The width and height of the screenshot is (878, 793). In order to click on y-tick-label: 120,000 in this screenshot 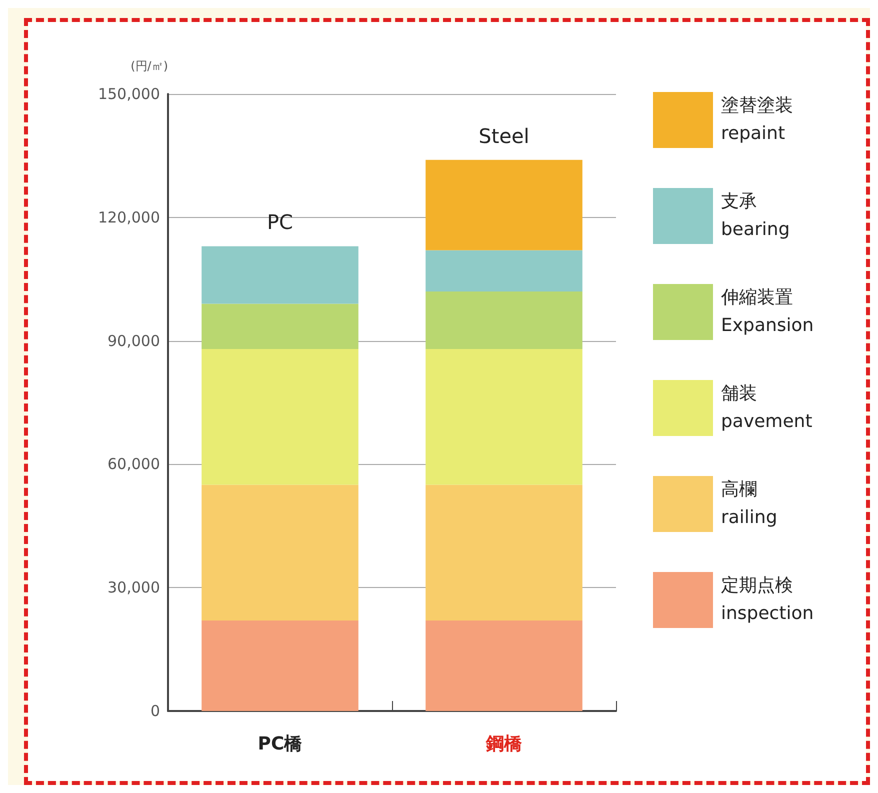, I will do `click(129, 217)`.